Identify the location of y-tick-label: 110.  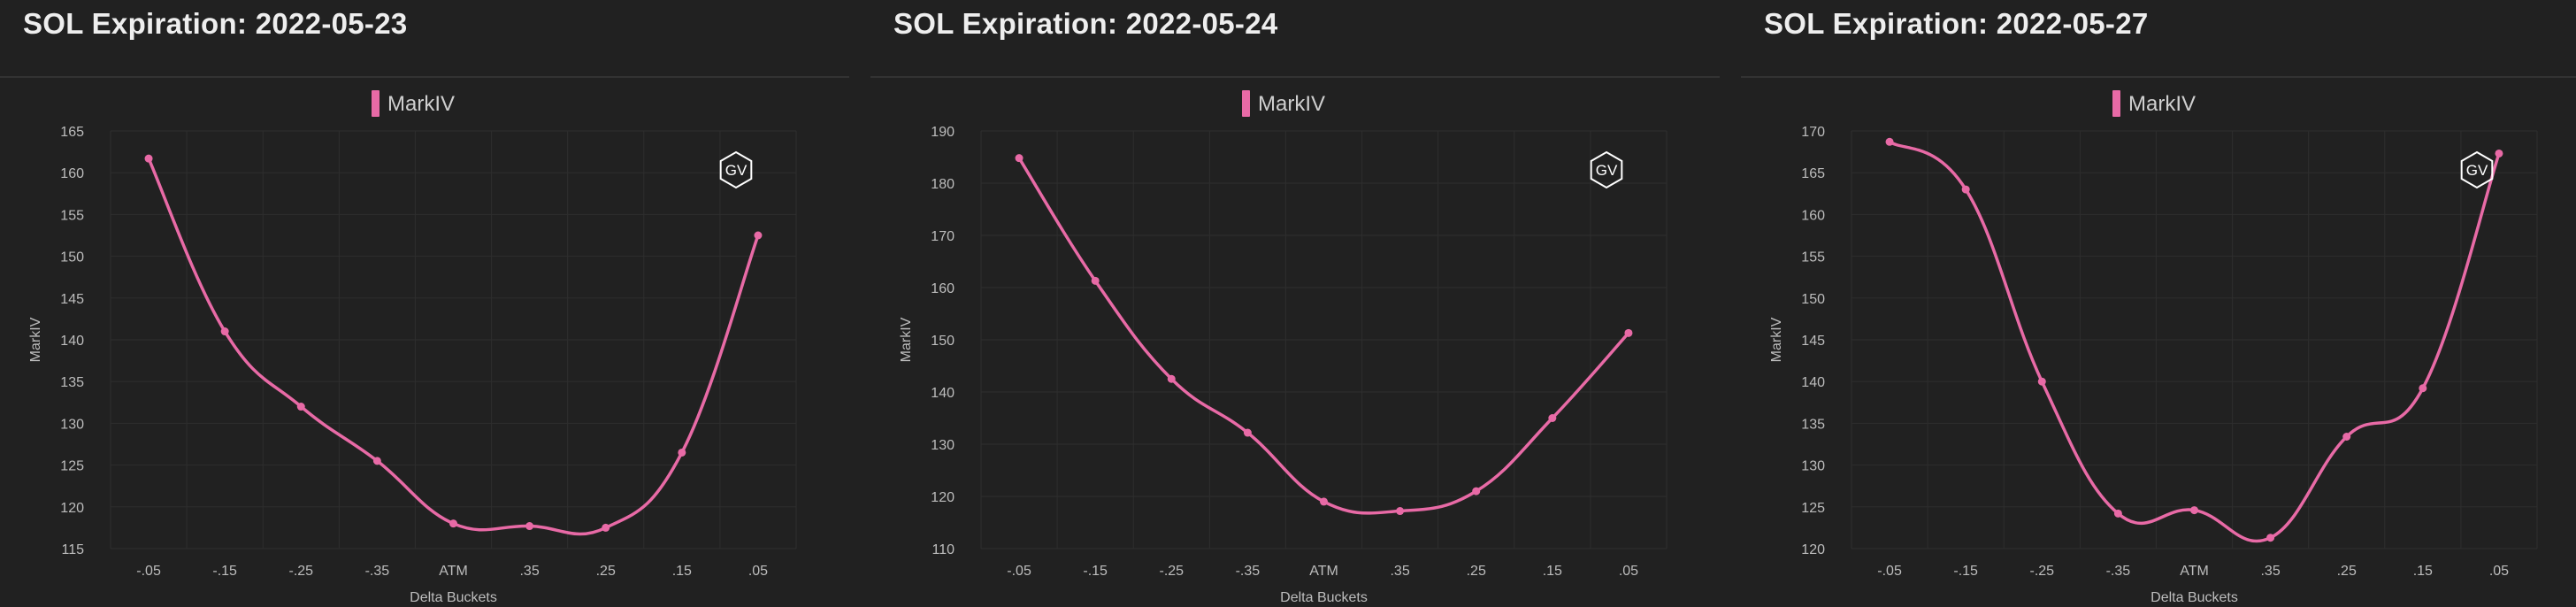
(943, 549).